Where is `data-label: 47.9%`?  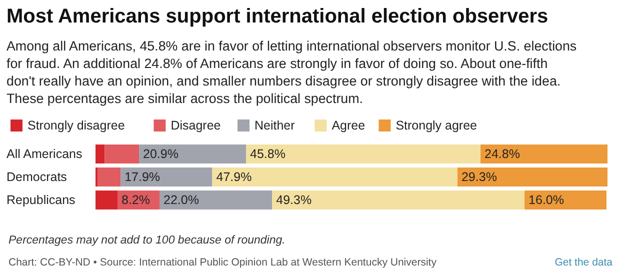 data-label: 47.9% is located at coordinates (234, 177).